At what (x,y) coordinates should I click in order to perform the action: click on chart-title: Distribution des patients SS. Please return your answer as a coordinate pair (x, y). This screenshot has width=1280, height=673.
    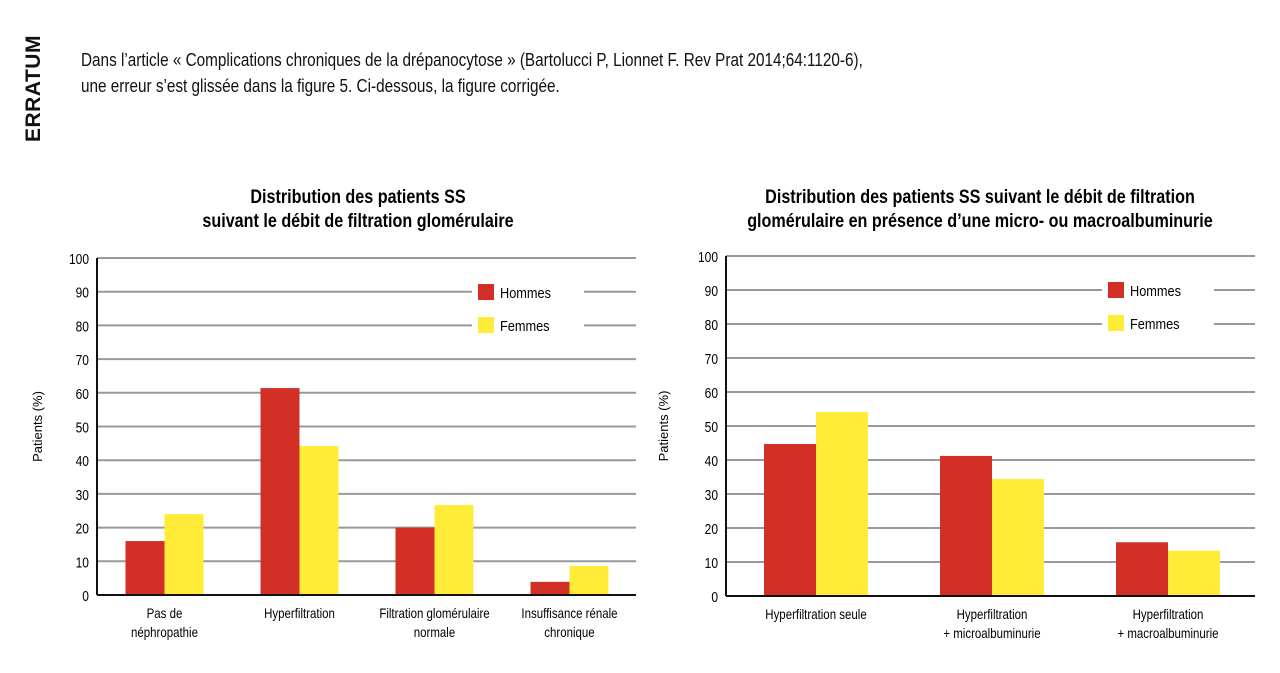
    Looking at the image, I should click on (357, 197).